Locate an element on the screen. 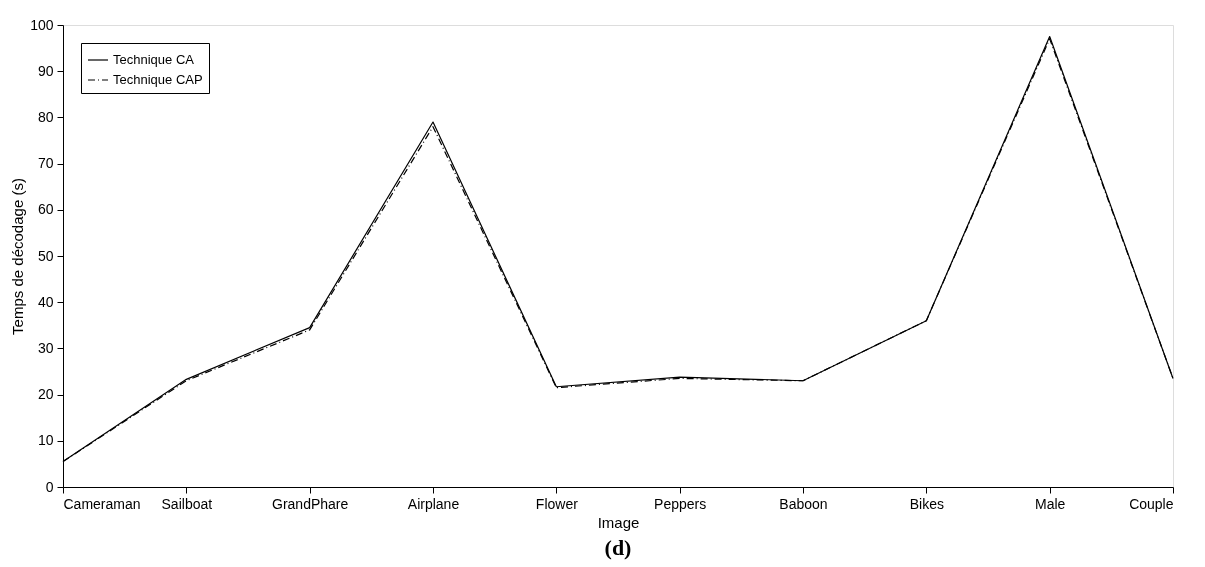 This screenshot has width=1205, height=567. x-tick-label: Baboon is located at coordinates (803, 503).